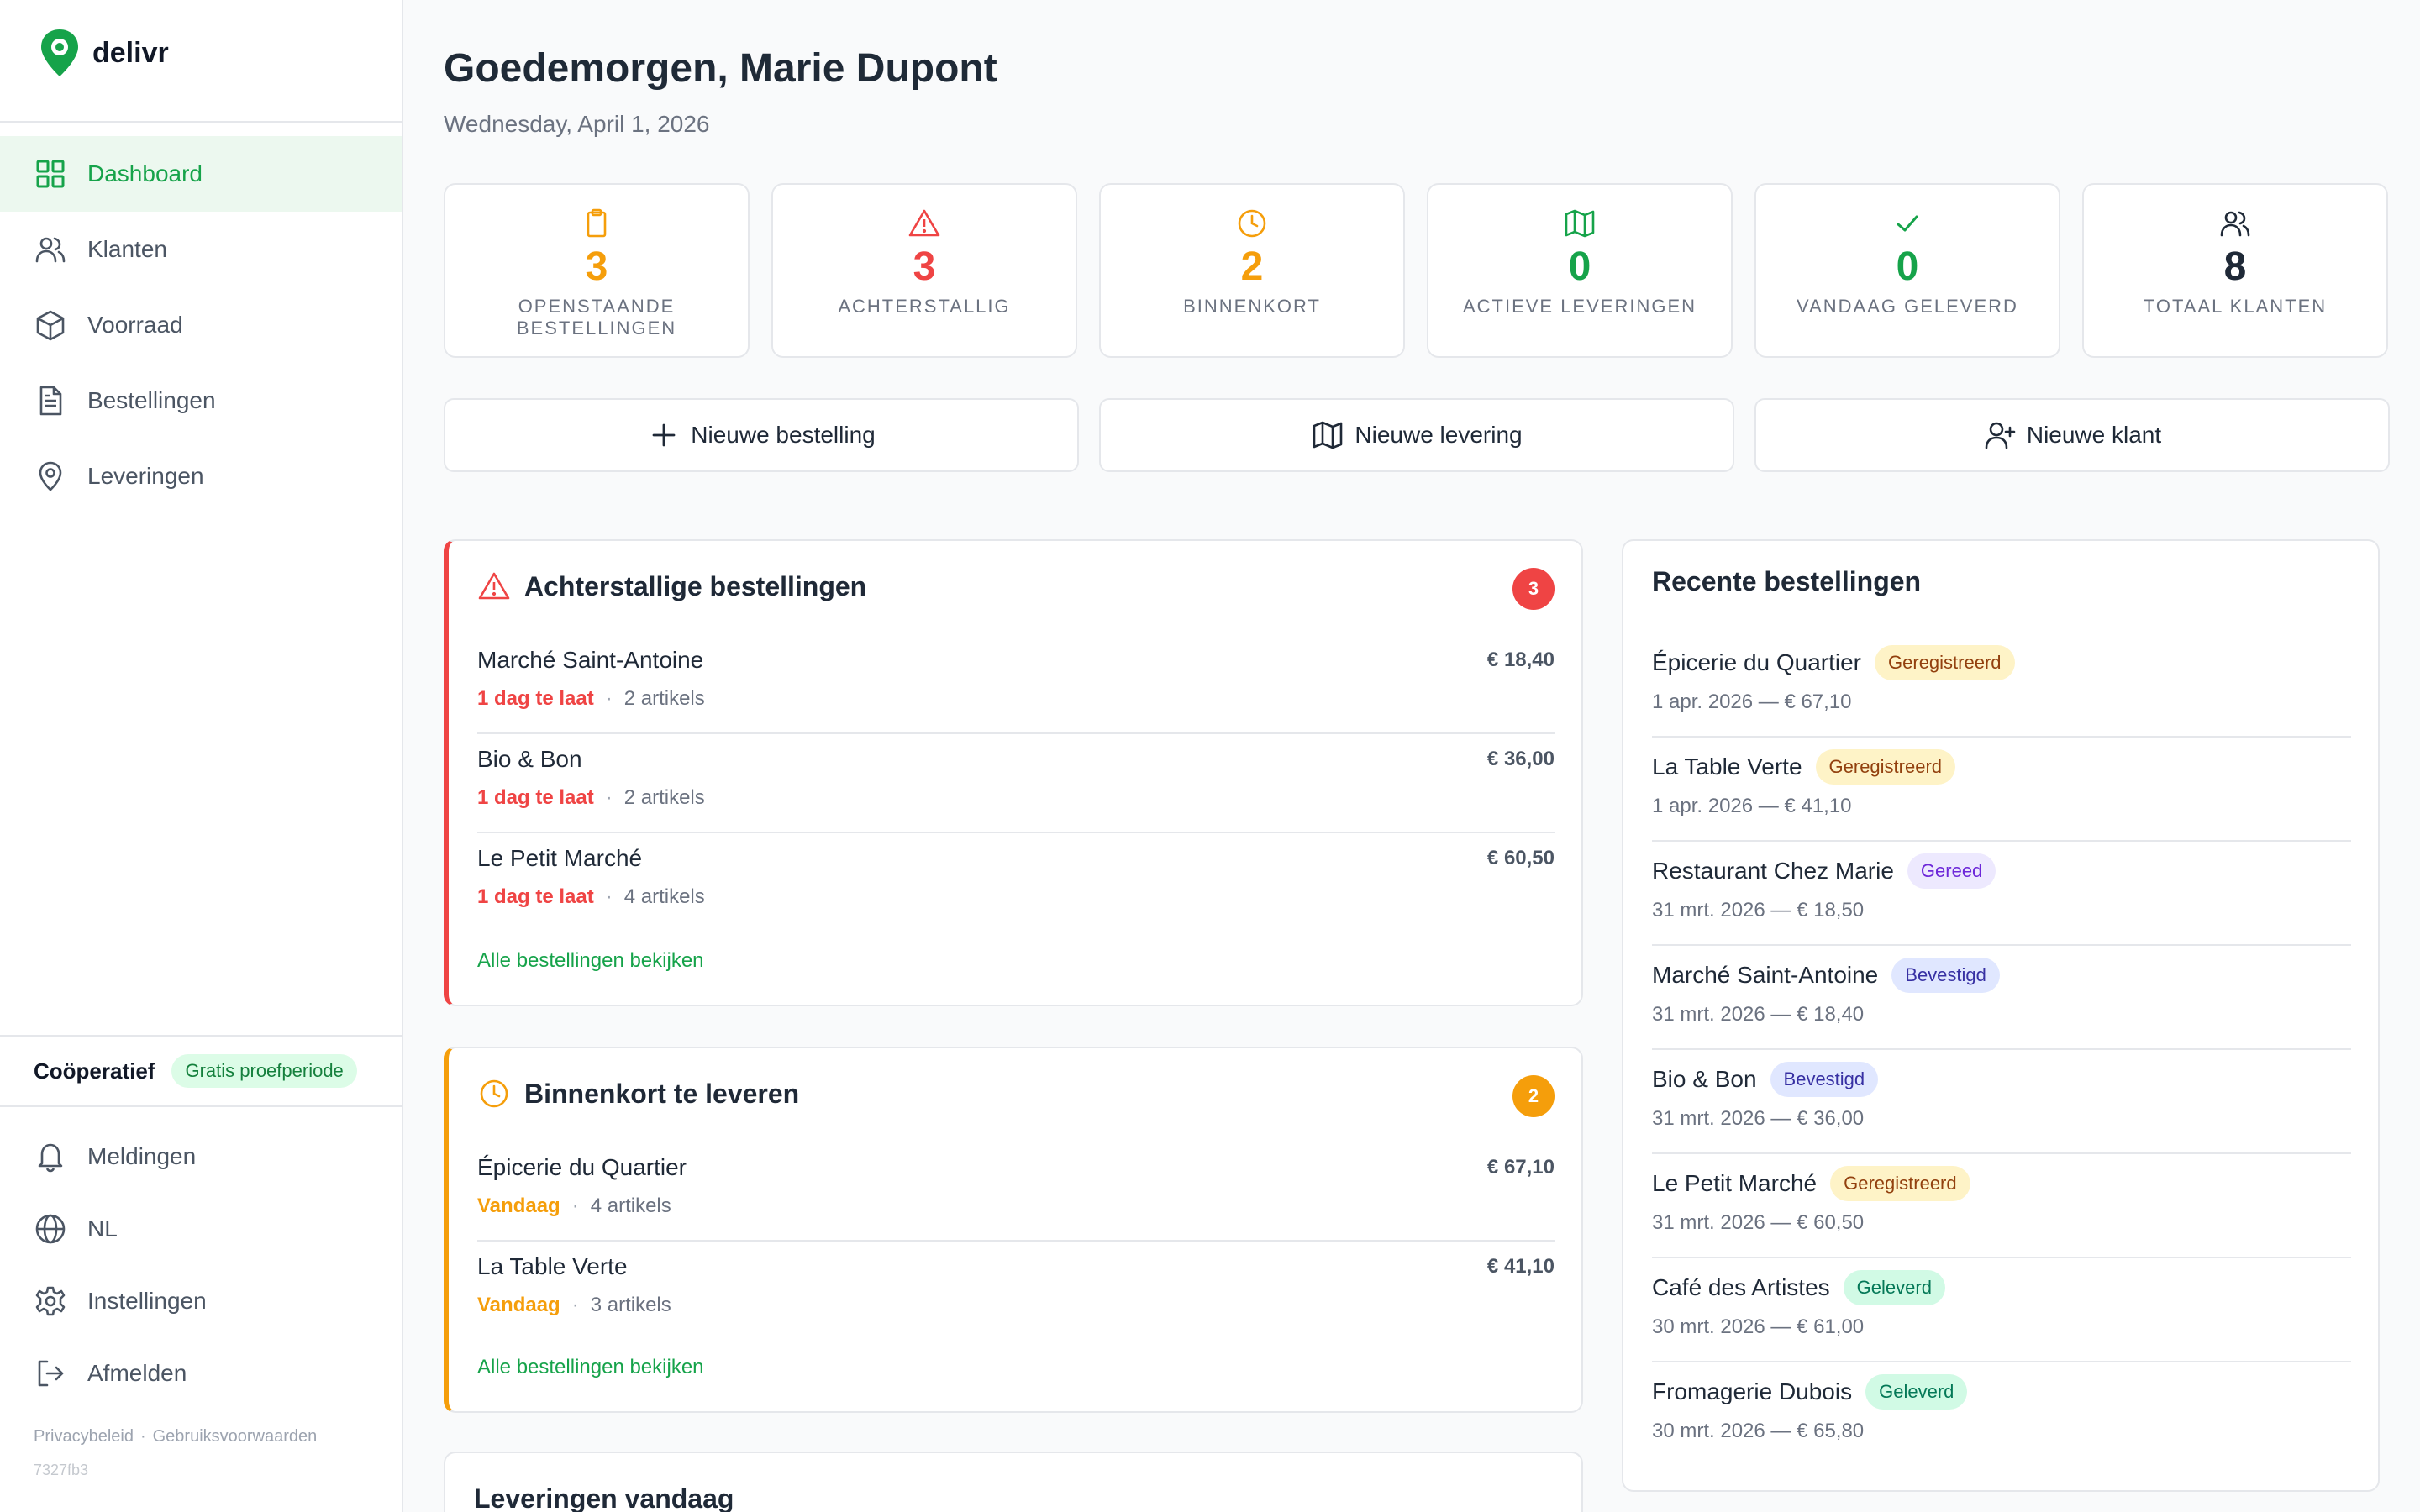  I want to click on card-title: Achterstallige bestellingen, so click(695, 585).